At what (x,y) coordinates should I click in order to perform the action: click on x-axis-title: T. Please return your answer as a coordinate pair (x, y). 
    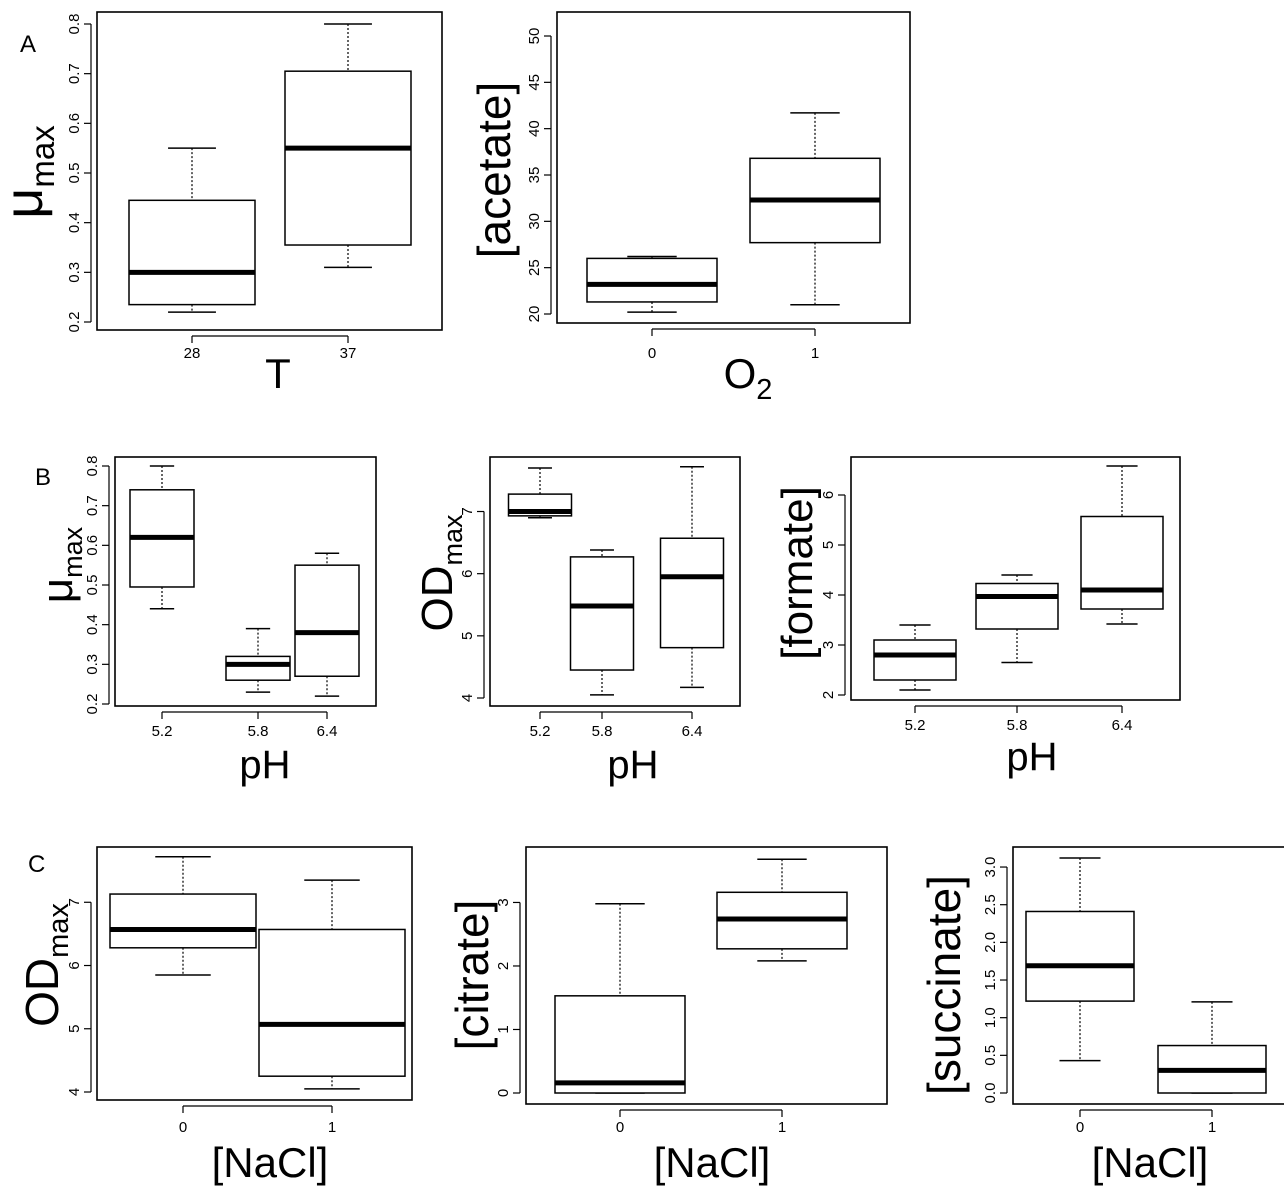
    Looking at the image, I should click on (278, 373).